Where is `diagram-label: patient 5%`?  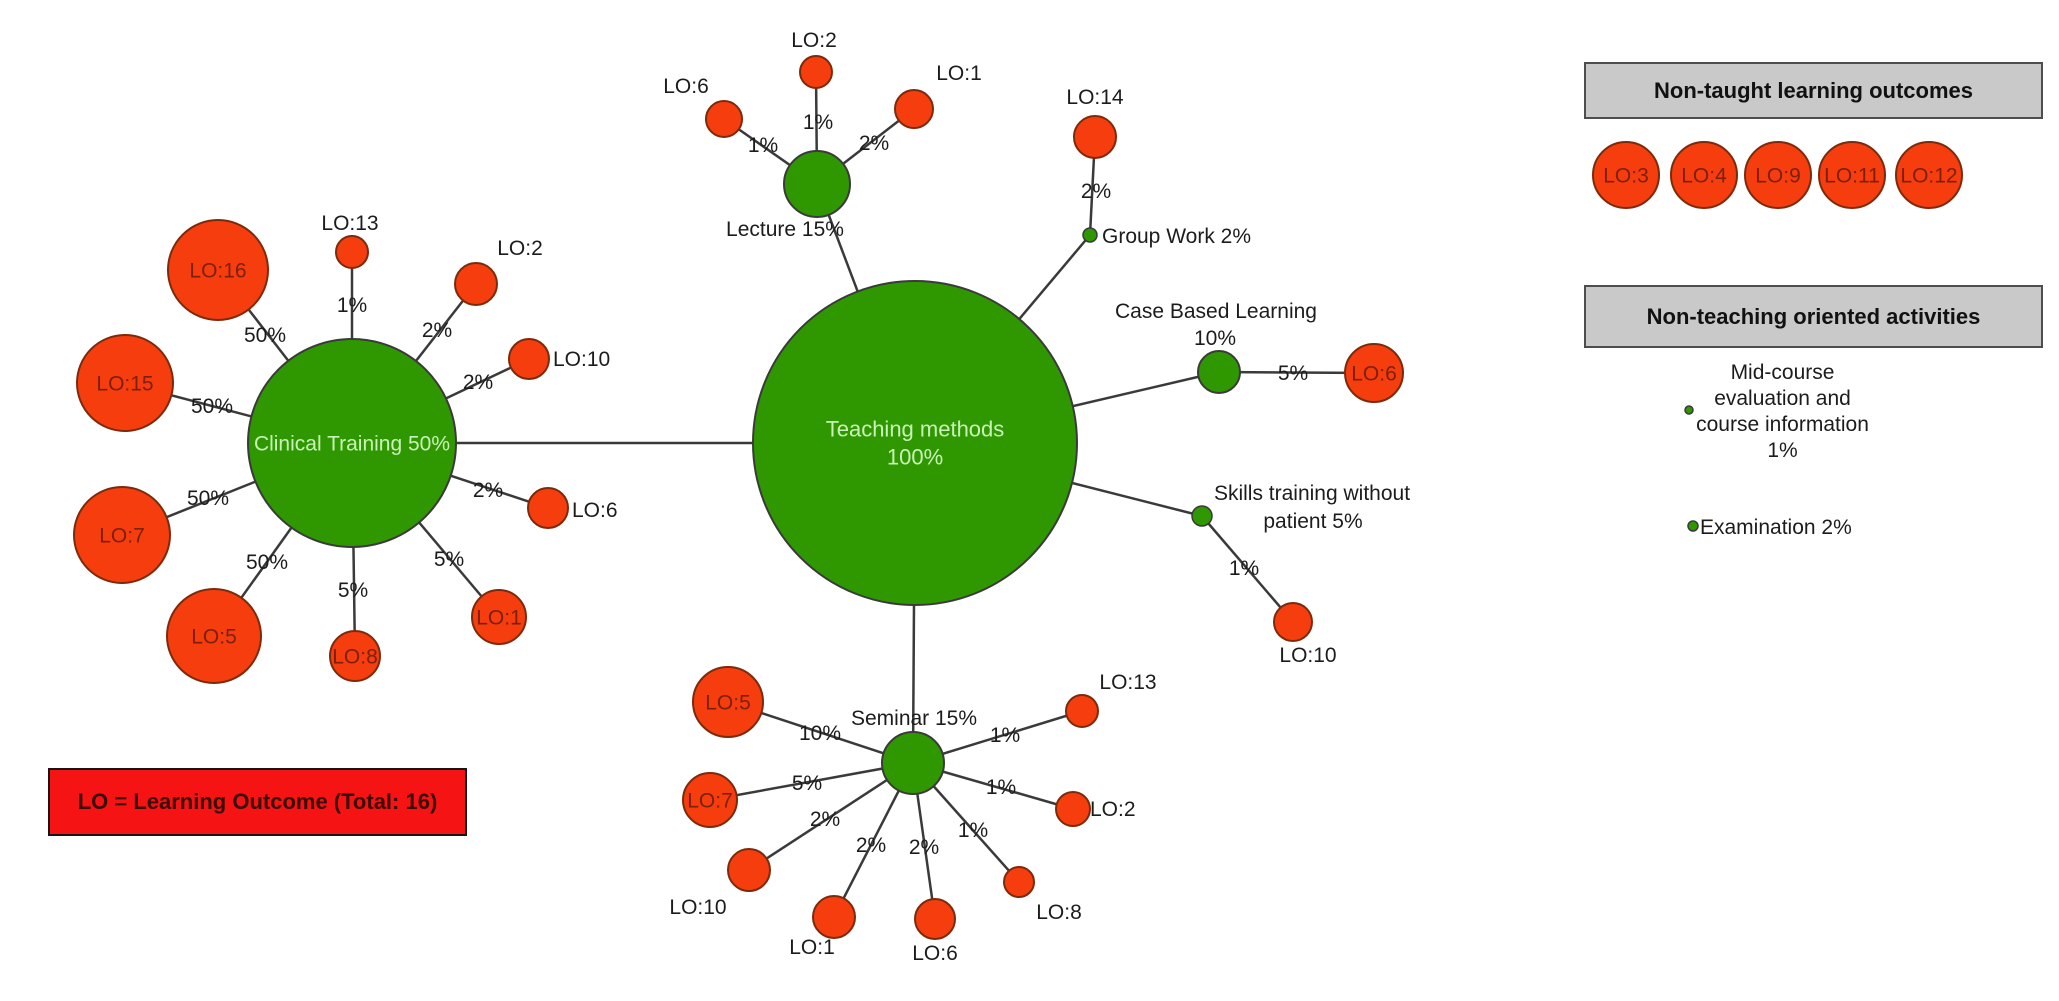 diagram-label: patient 5% is located at coordinates (1312, 521).